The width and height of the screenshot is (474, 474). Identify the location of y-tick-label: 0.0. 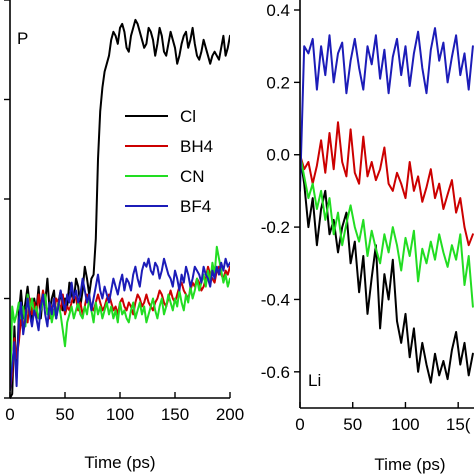
(278, 155).